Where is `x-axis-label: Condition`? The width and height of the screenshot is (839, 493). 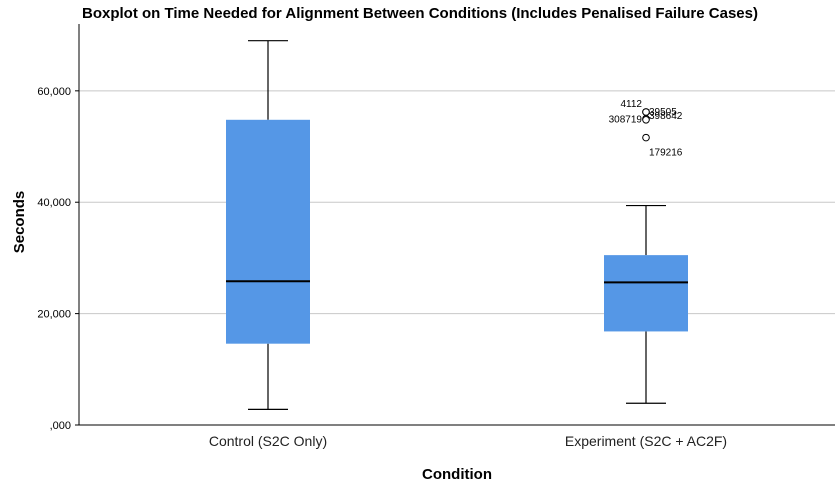 x-axis-label: Condition is located at coordinates (457, 474).